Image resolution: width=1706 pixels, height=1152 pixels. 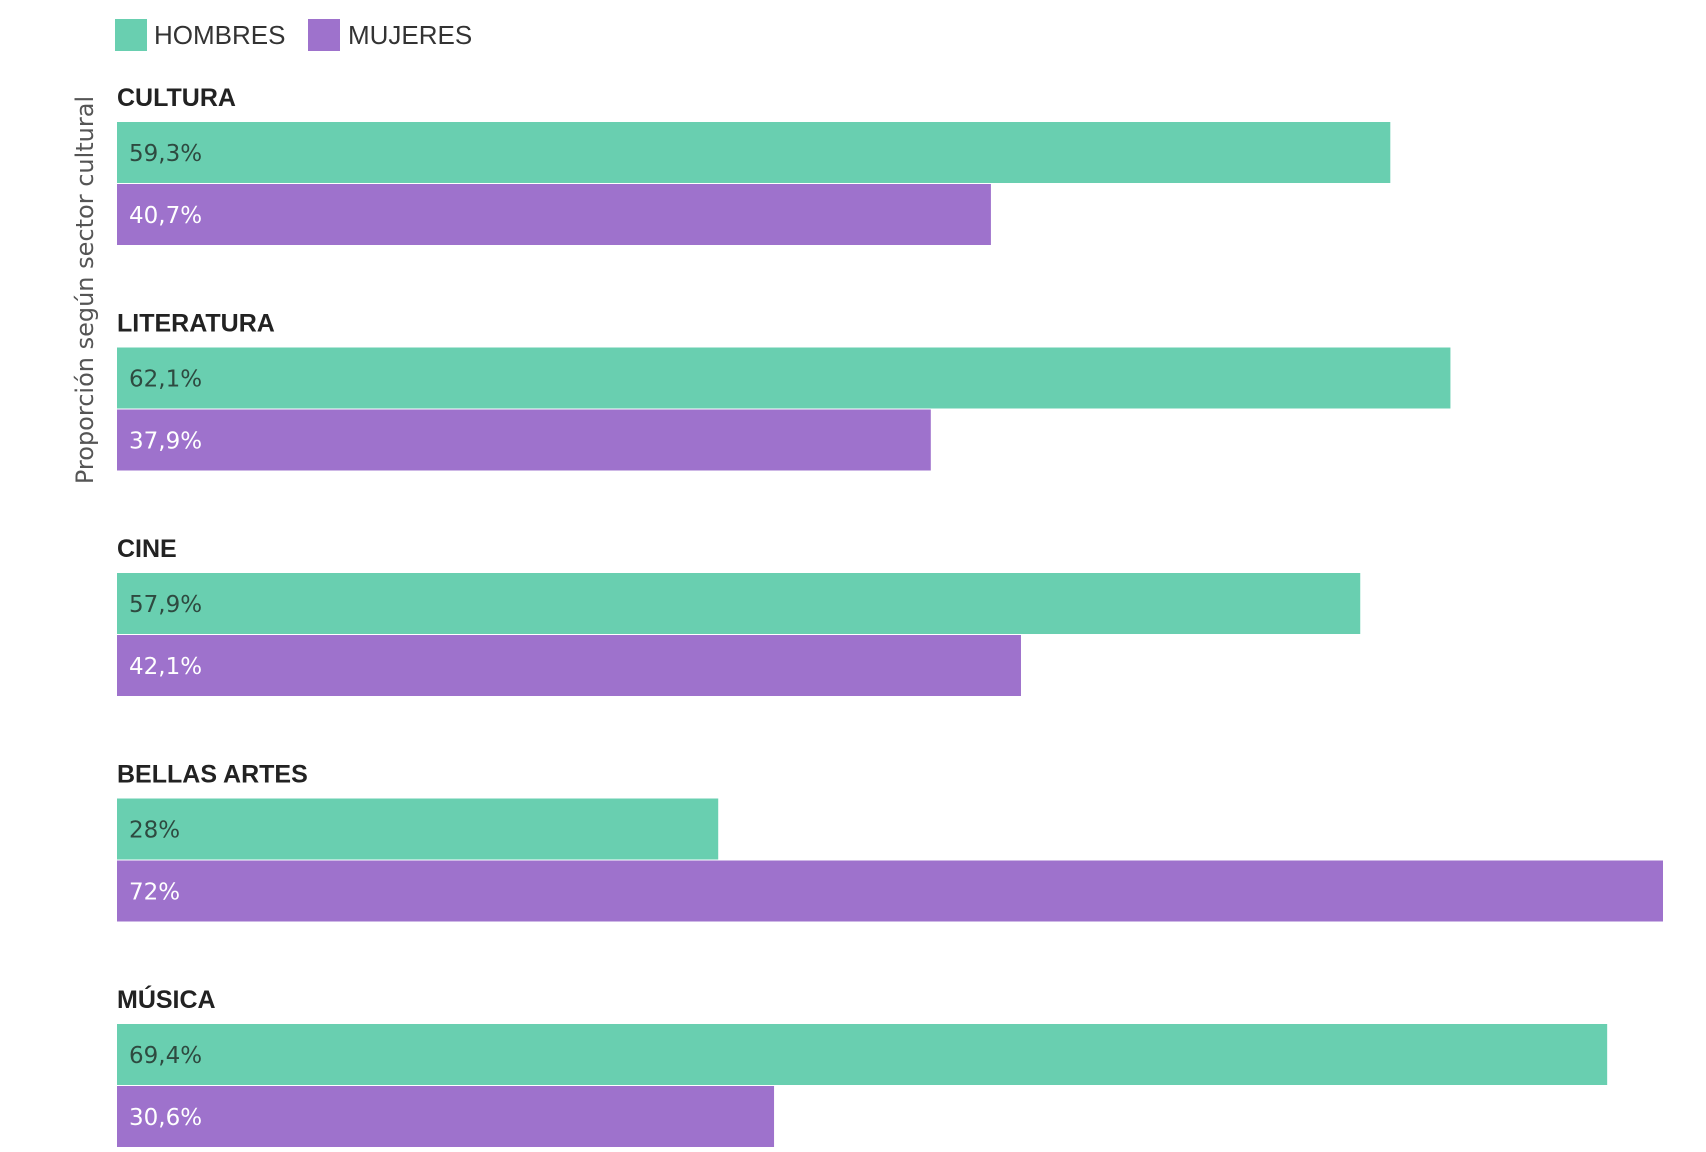 I want to click on category-label: CULTURA, so click(x=176, y=98).